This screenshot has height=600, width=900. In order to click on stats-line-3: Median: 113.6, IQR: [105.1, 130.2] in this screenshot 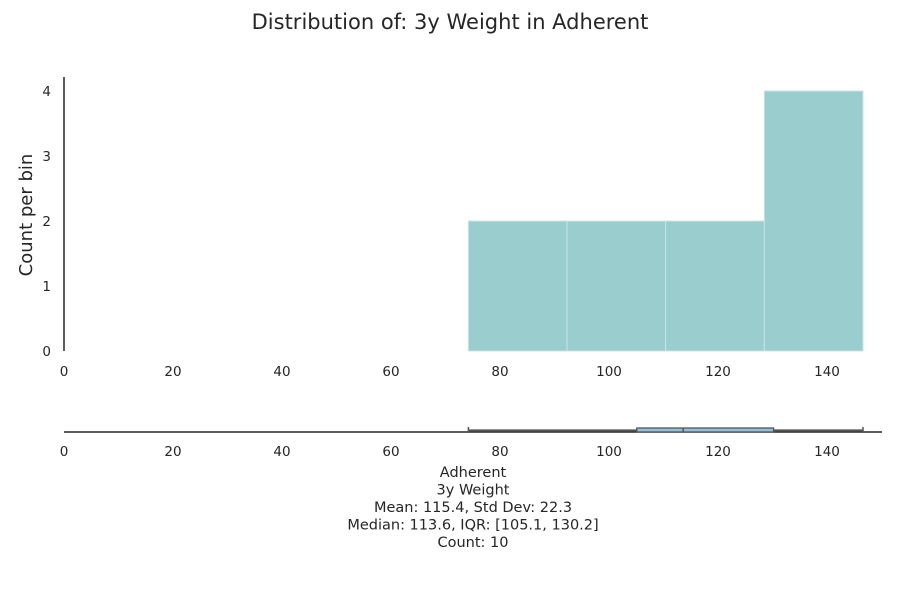, I will do `click(472, 526)`.